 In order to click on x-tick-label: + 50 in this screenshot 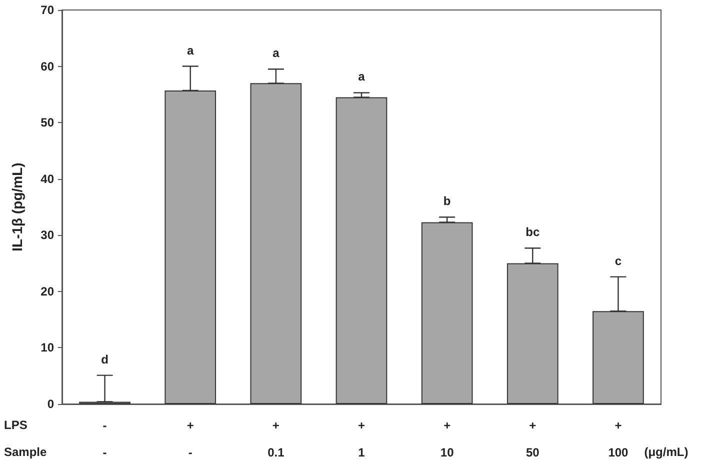, I will do `click(533, 439)`.